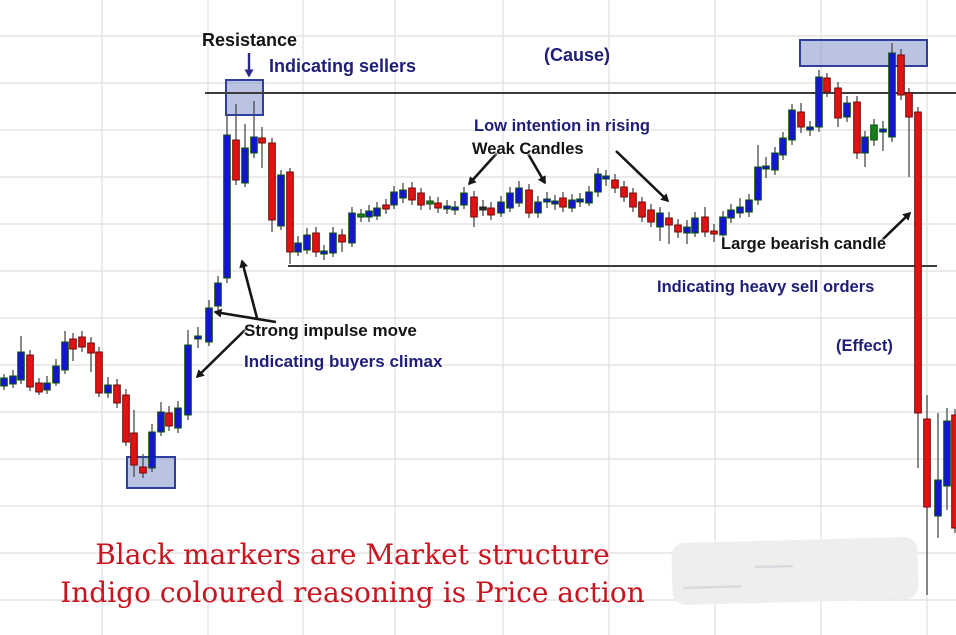 The width and height of the screenshot is (956, 635). I want to click on large-bearish-label: Large bearish candle, so click(804, 244).